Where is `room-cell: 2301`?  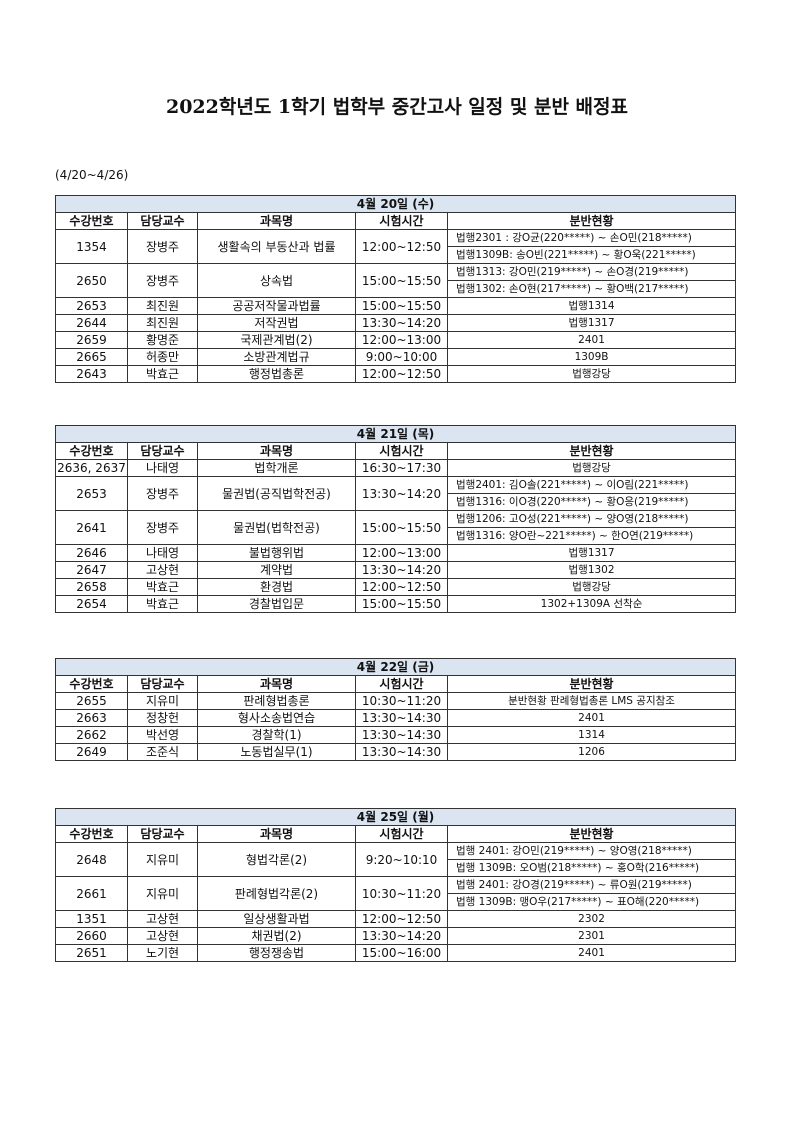
room-cell: 2301 is located at coordinates (591, 936).